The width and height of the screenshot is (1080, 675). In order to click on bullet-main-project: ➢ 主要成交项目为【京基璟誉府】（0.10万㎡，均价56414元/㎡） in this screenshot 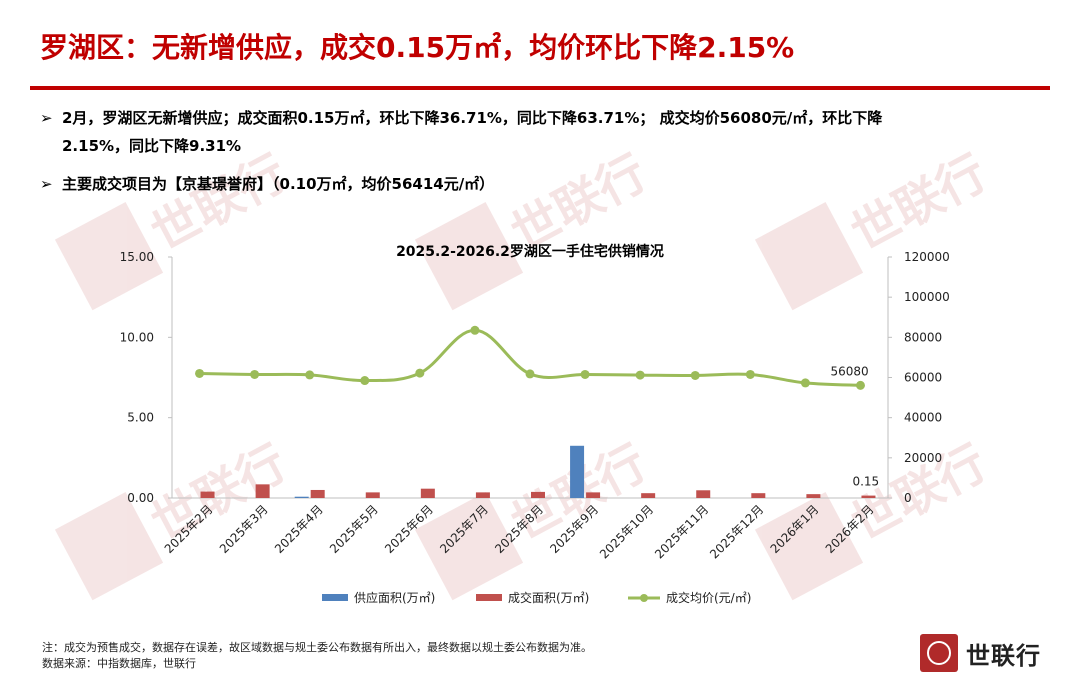, I will do `click(267, 184)`.